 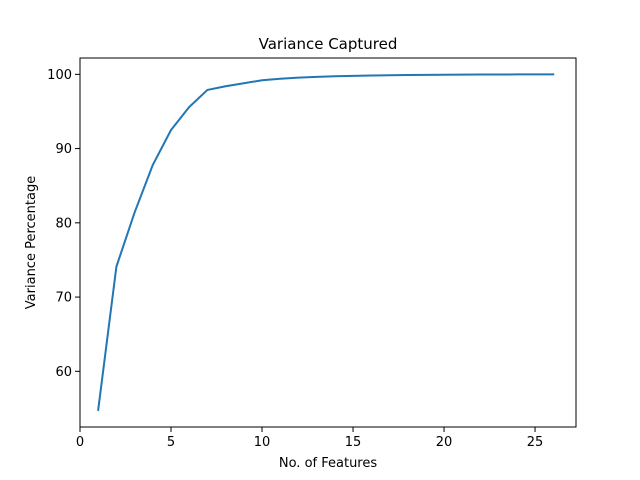 I want to click on y-tick-label: 80, so click(x=63, y=223).